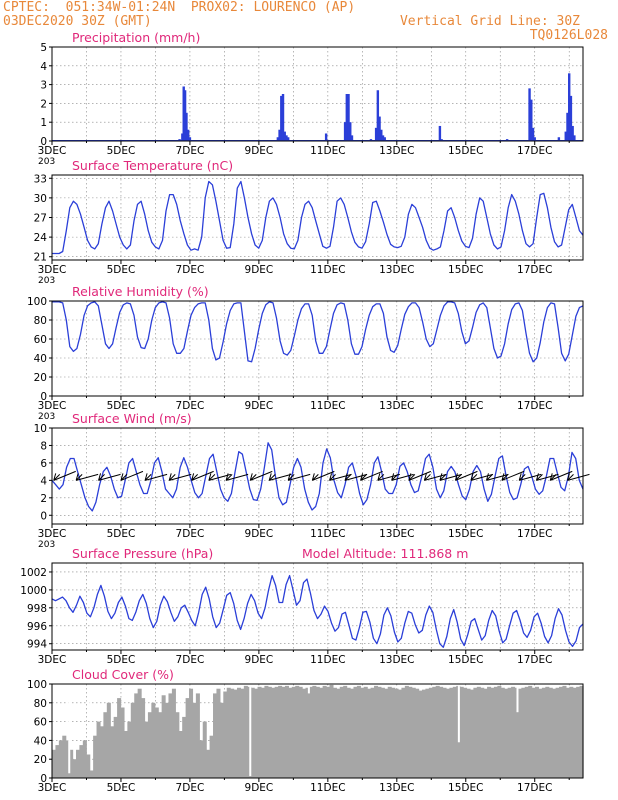 The image size is (618, 800). Describe the element at coordinates (385, 553) in the screenshot. I see `panel-annotation-pressure: Model Altitude: 111.868 m` at that location.